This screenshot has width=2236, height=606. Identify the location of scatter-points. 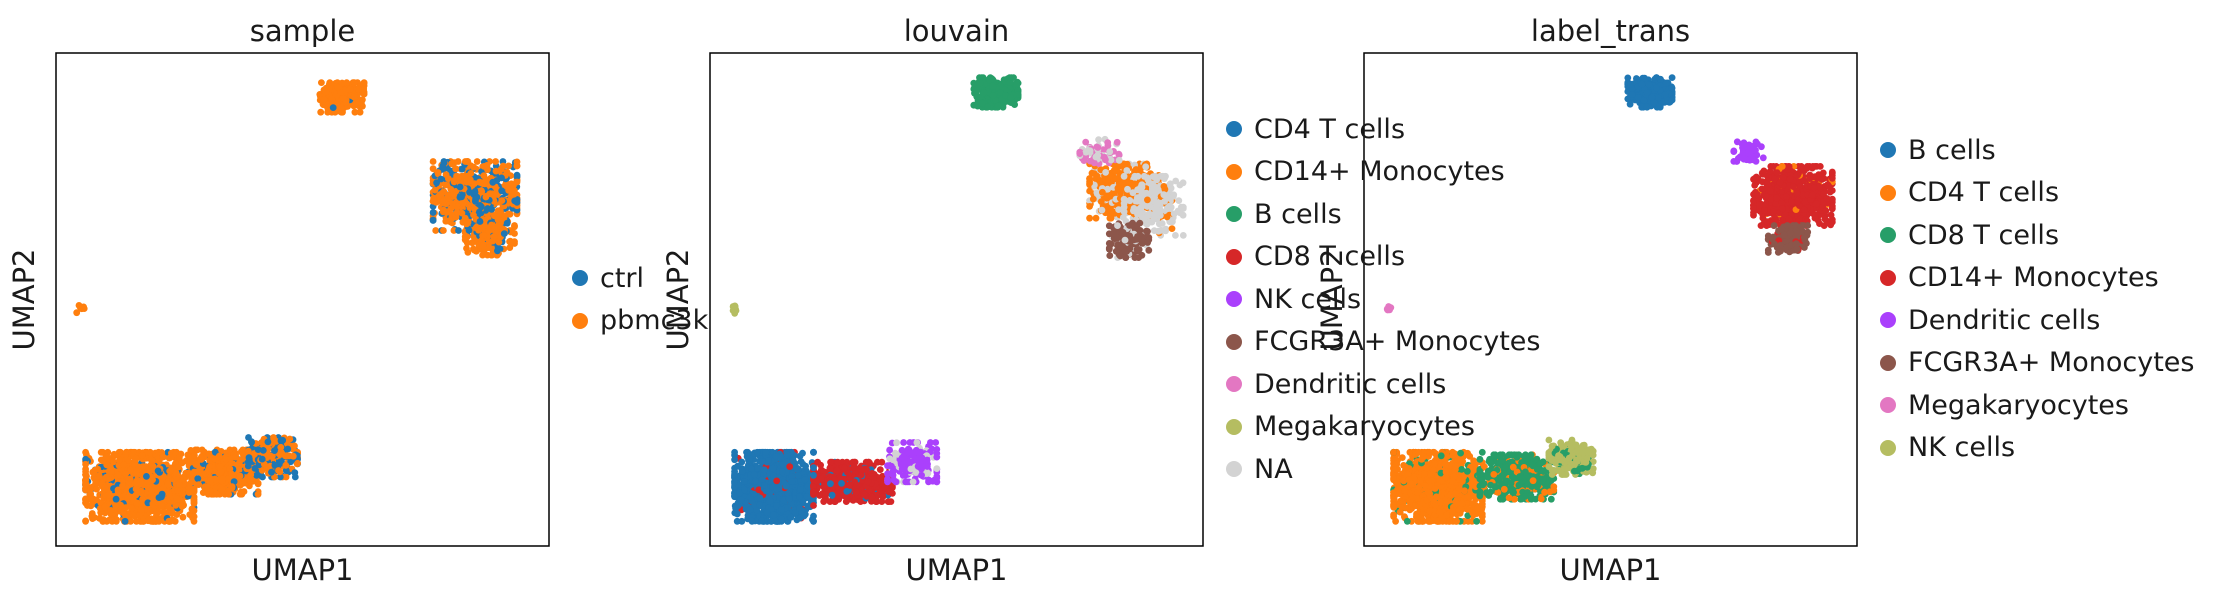
(297, 302).